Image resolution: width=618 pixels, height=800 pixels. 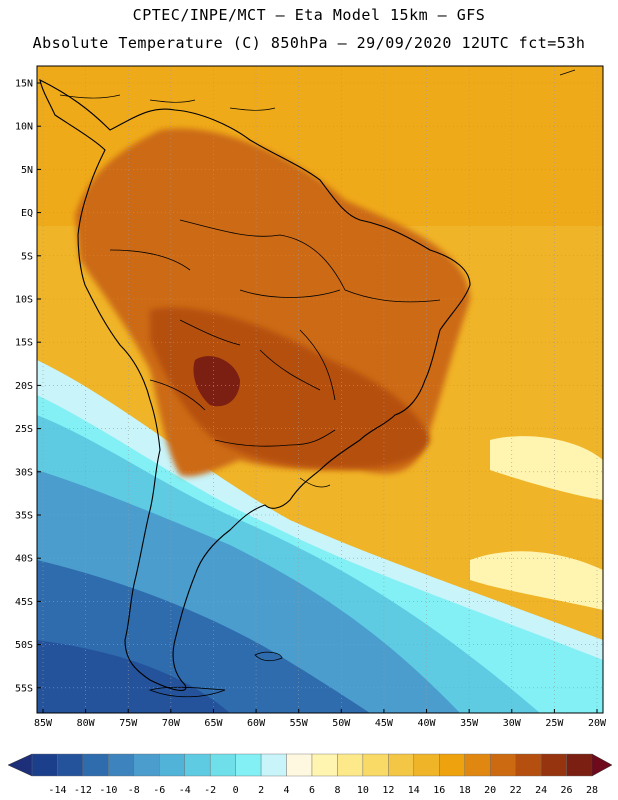 What do you see at coordinates (341, 723) in the screenshot?
I see `lon-label: 50W` at bounding box center [341, 723].